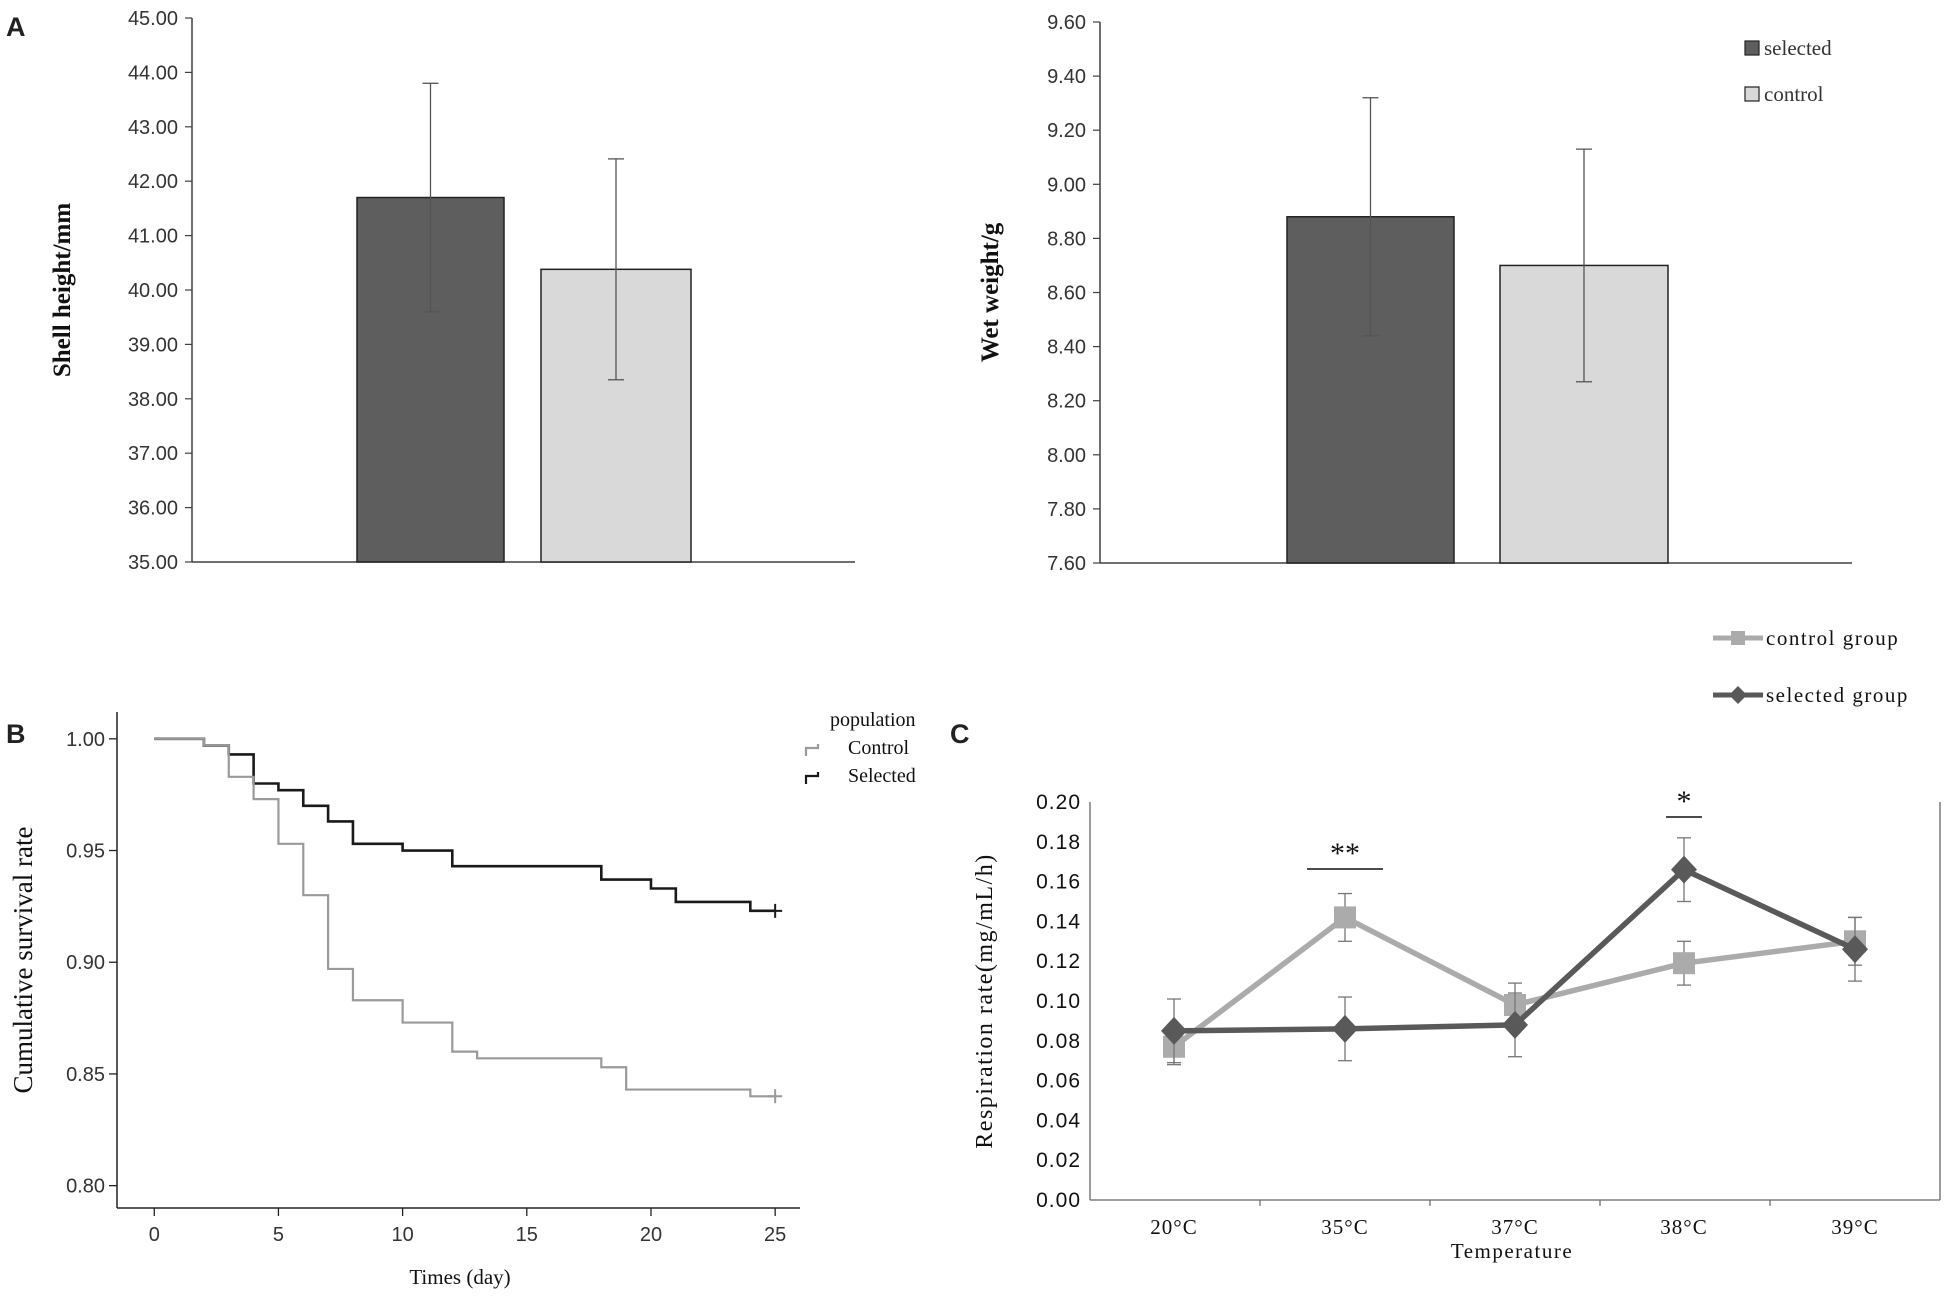 This screenshot has height=1296, width=1950. Describe the element at coordinates (23, 960) in the screenshot. I see `y-axis-label: Cumulative survival rate` at that location.